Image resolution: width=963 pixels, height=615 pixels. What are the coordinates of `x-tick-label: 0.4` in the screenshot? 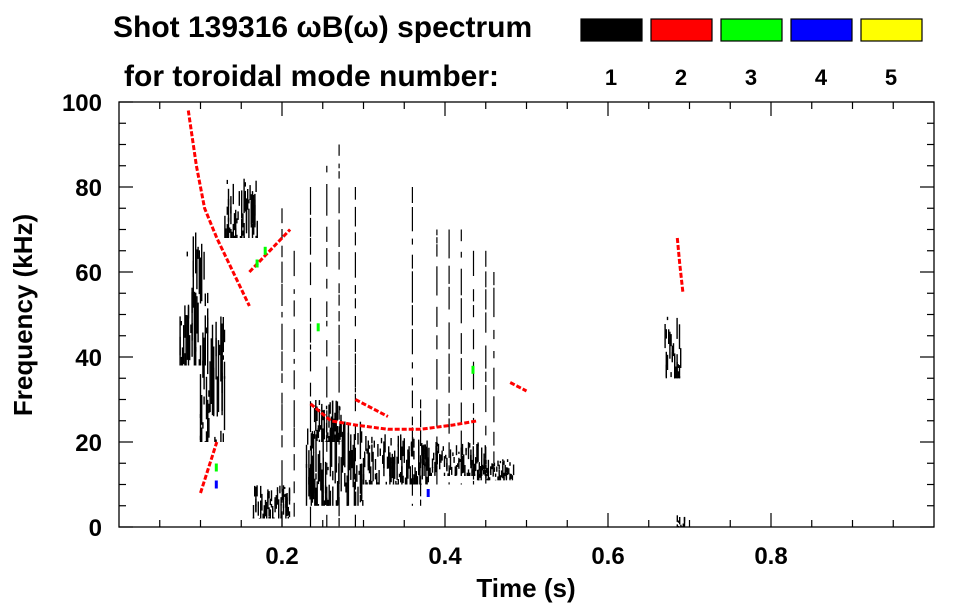 It's located at (445, 556).